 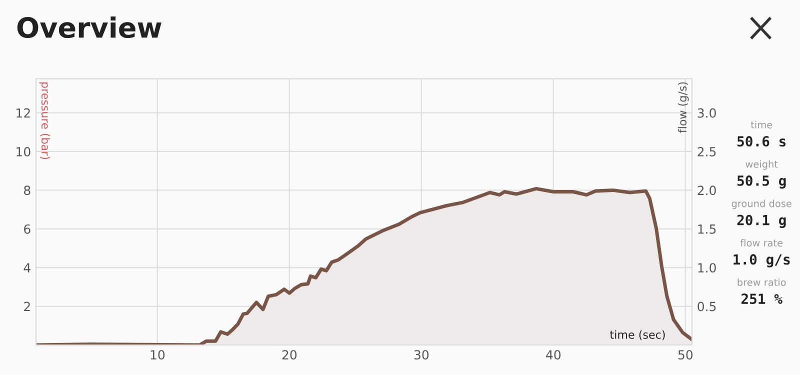 I want to click on text: time, so click(x=761, y=124).